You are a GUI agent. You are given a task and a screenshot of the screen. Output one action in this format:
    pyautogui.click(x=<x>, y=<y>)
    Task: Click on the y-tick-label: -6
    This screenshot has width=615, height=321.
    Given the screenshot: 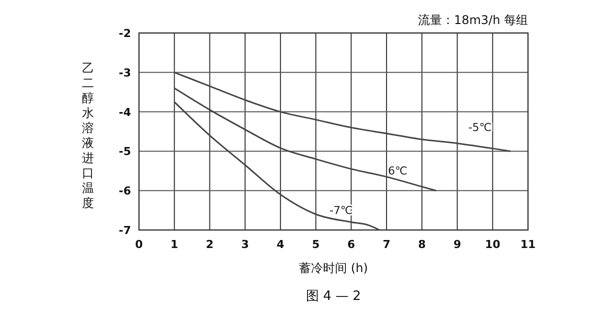 What is the action you would take?
    pyautogui.click(x=125, y=191)
    